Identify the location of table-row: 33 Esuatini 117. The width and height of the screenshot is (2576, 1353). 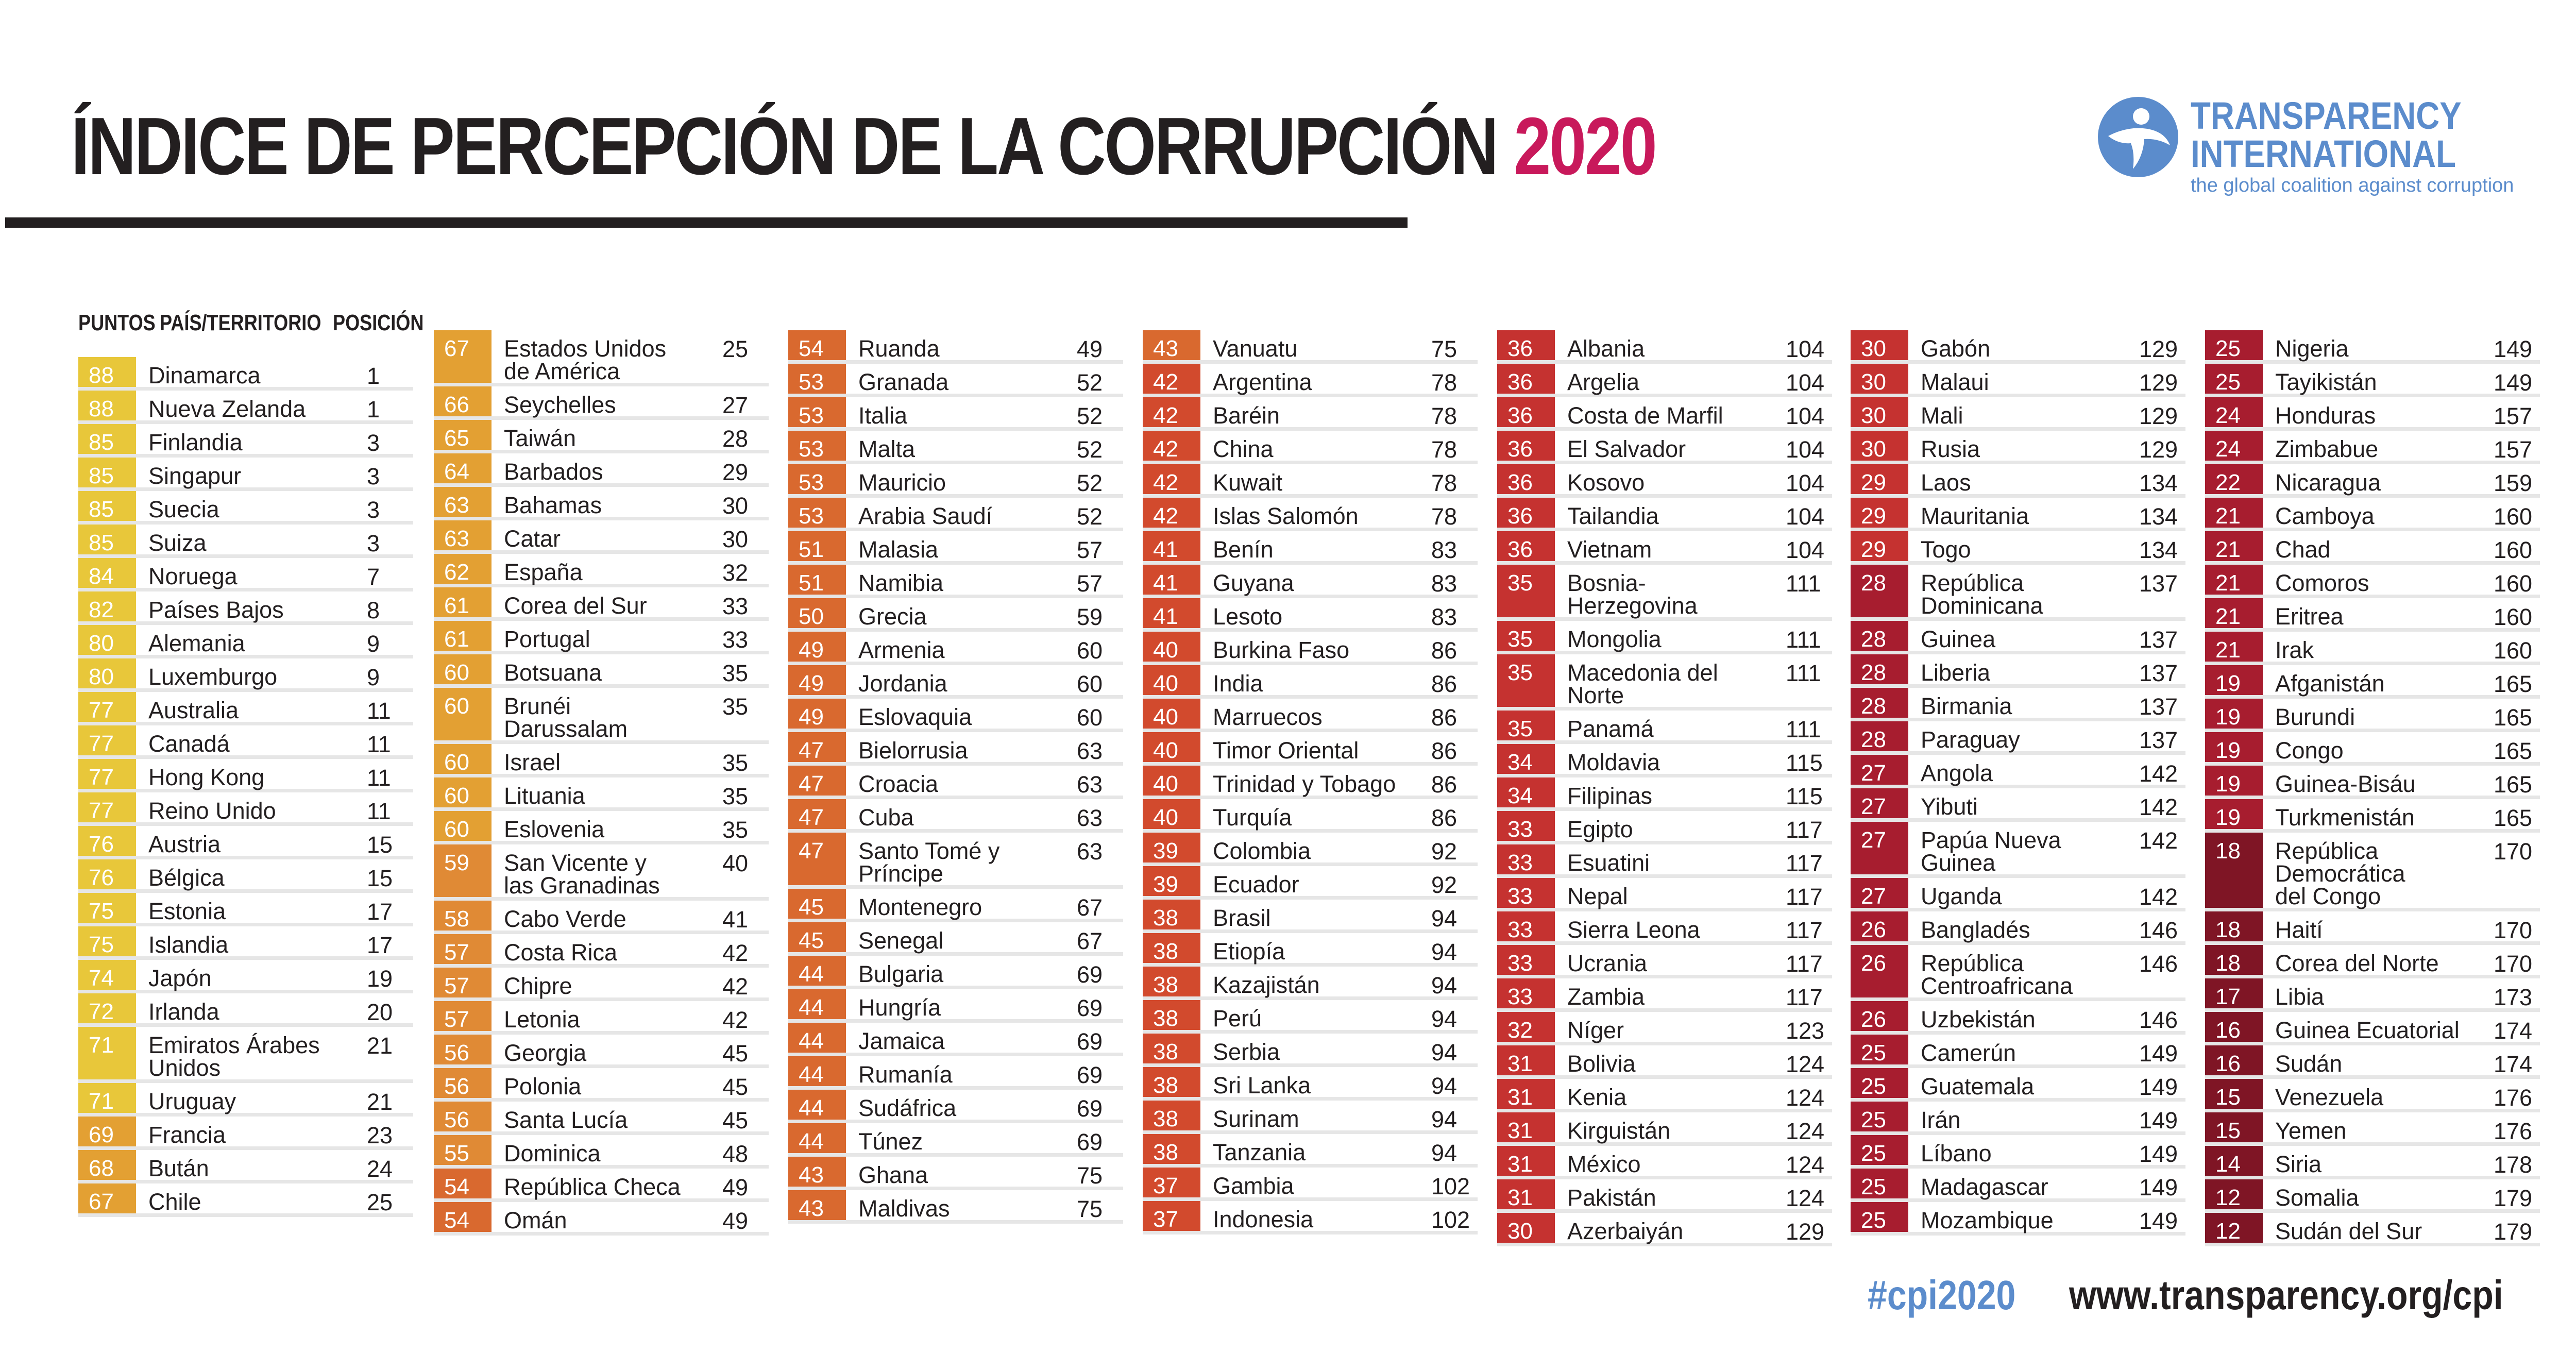
(1664, 861).